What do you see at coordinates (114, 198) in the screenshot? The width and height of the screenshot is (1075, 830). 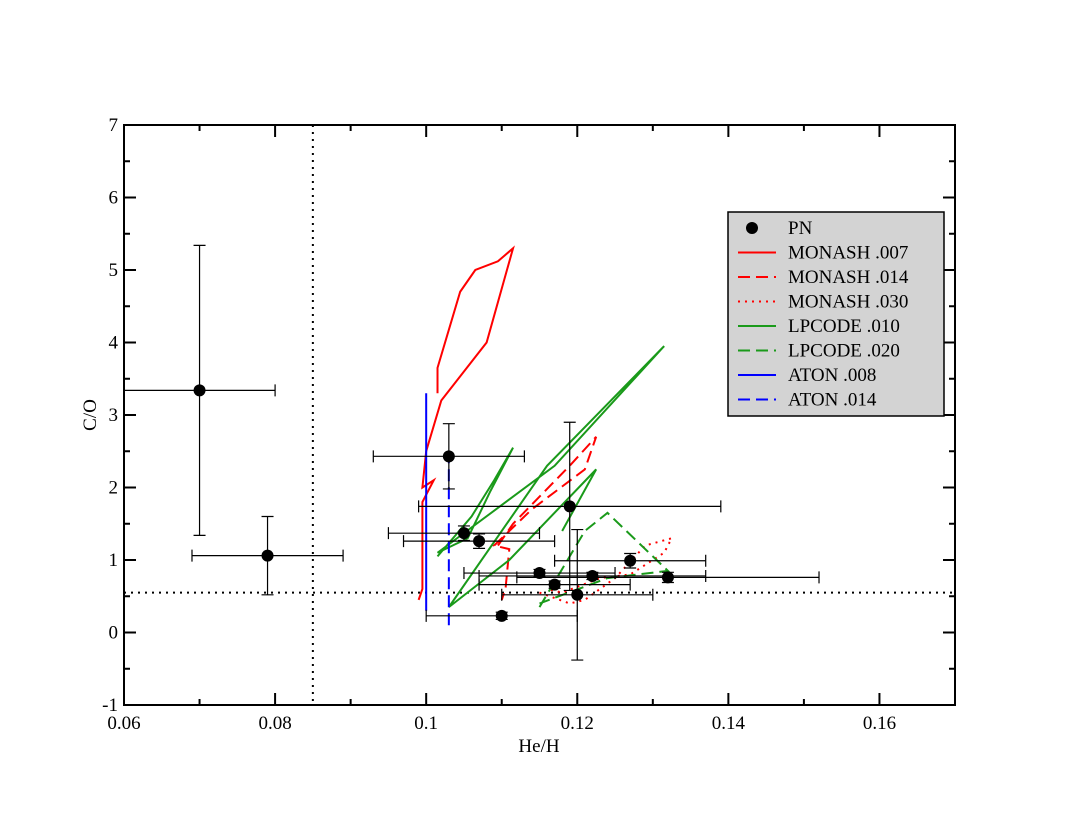 I see `y-tick-label: 6` at bounding box center [114, 198].